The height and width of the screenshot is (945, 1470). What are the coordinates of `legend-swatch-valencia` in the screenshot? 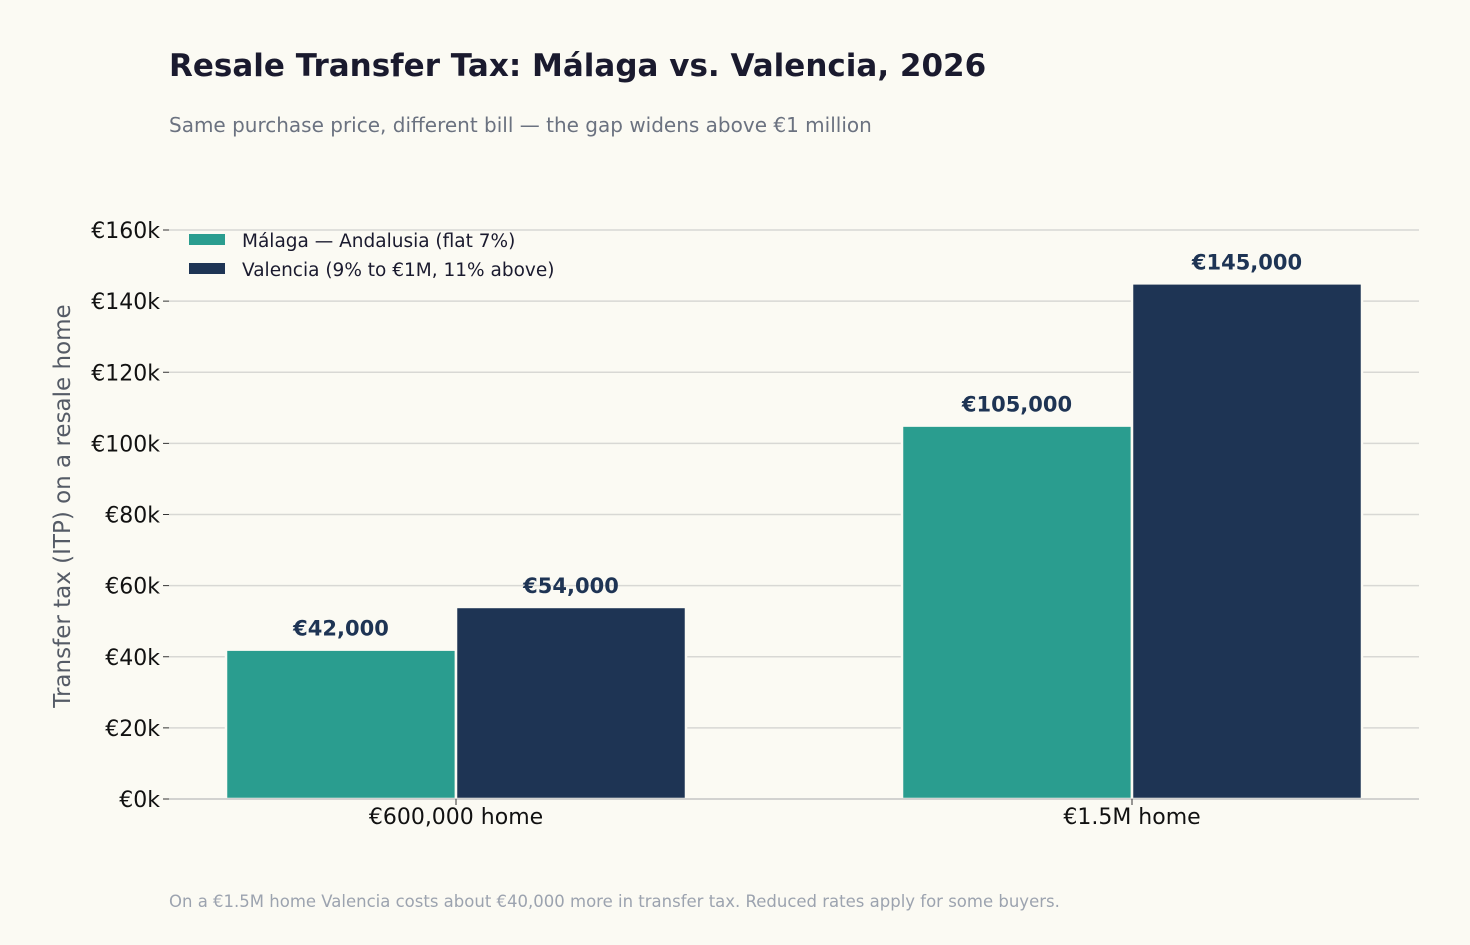 It's located at (207, 268).